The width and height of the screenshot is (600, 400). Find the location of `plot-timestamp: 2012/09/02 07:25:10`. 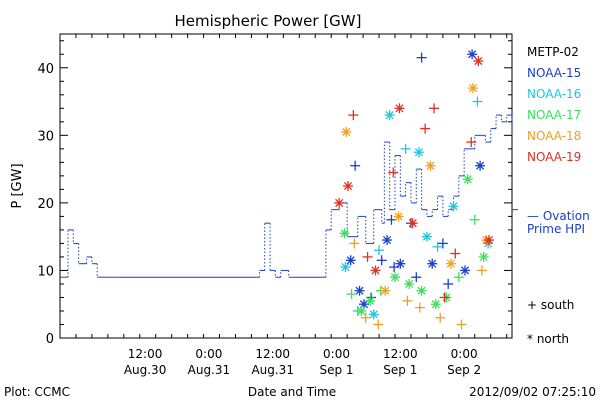

plot-timestamp: 2012/09/02 07:25:10 is located at coordinates (532, 392).